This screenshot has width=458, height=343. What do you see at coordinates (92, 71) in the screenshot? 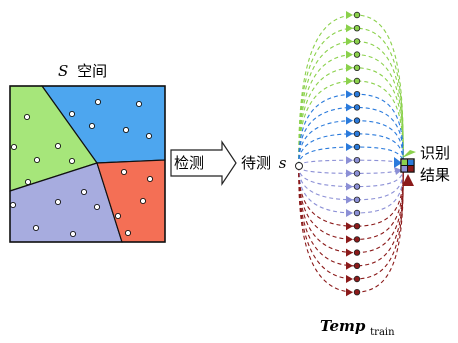
I see `space-title-text: 空间` at bounding box center [92, 71].